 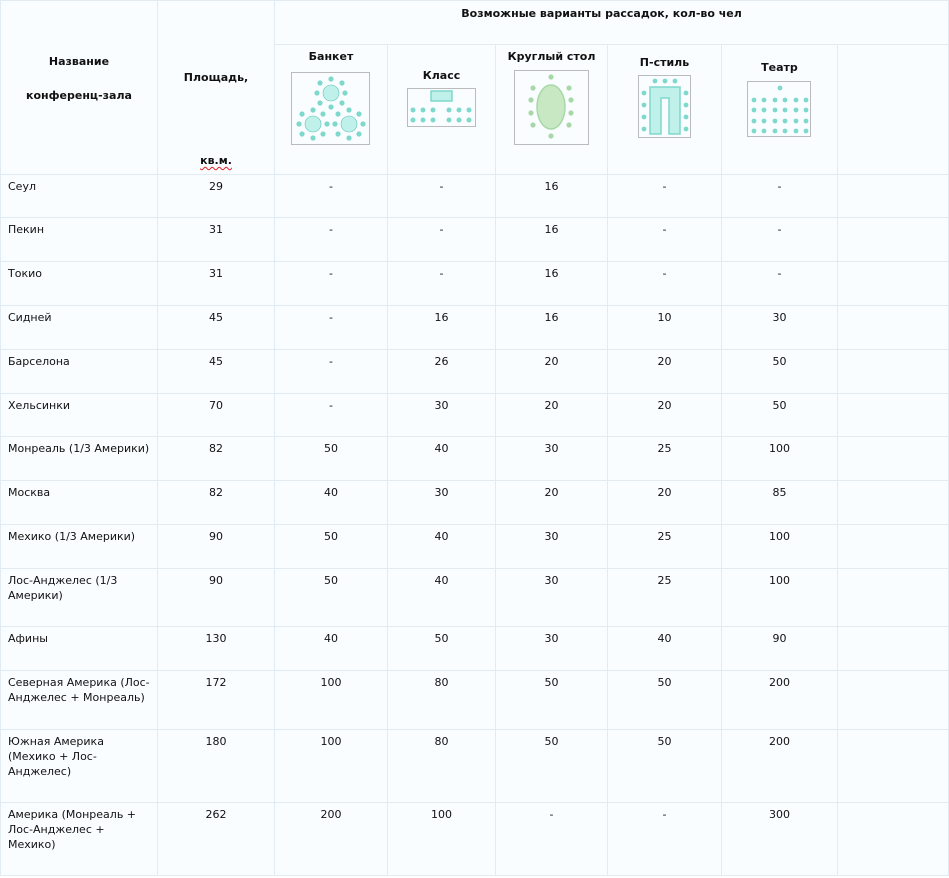 I want to click on capacity-theater: 300, so click(x=779, y=839).